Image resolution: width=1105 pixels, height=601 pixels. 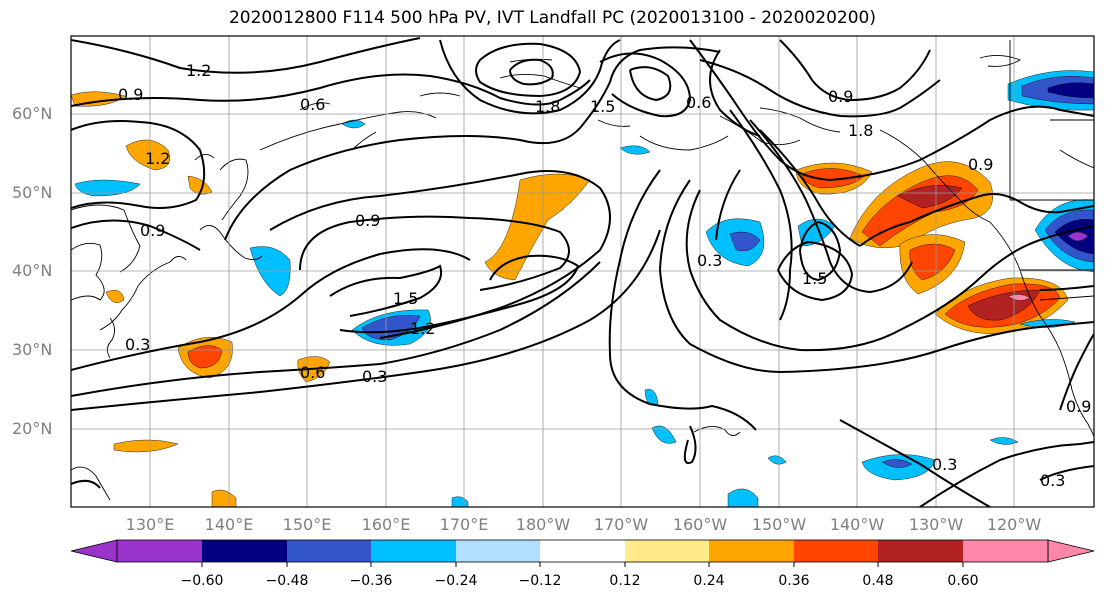 I want to click on colorbar-tick-label: 0.48, so click(x=878, y=581).